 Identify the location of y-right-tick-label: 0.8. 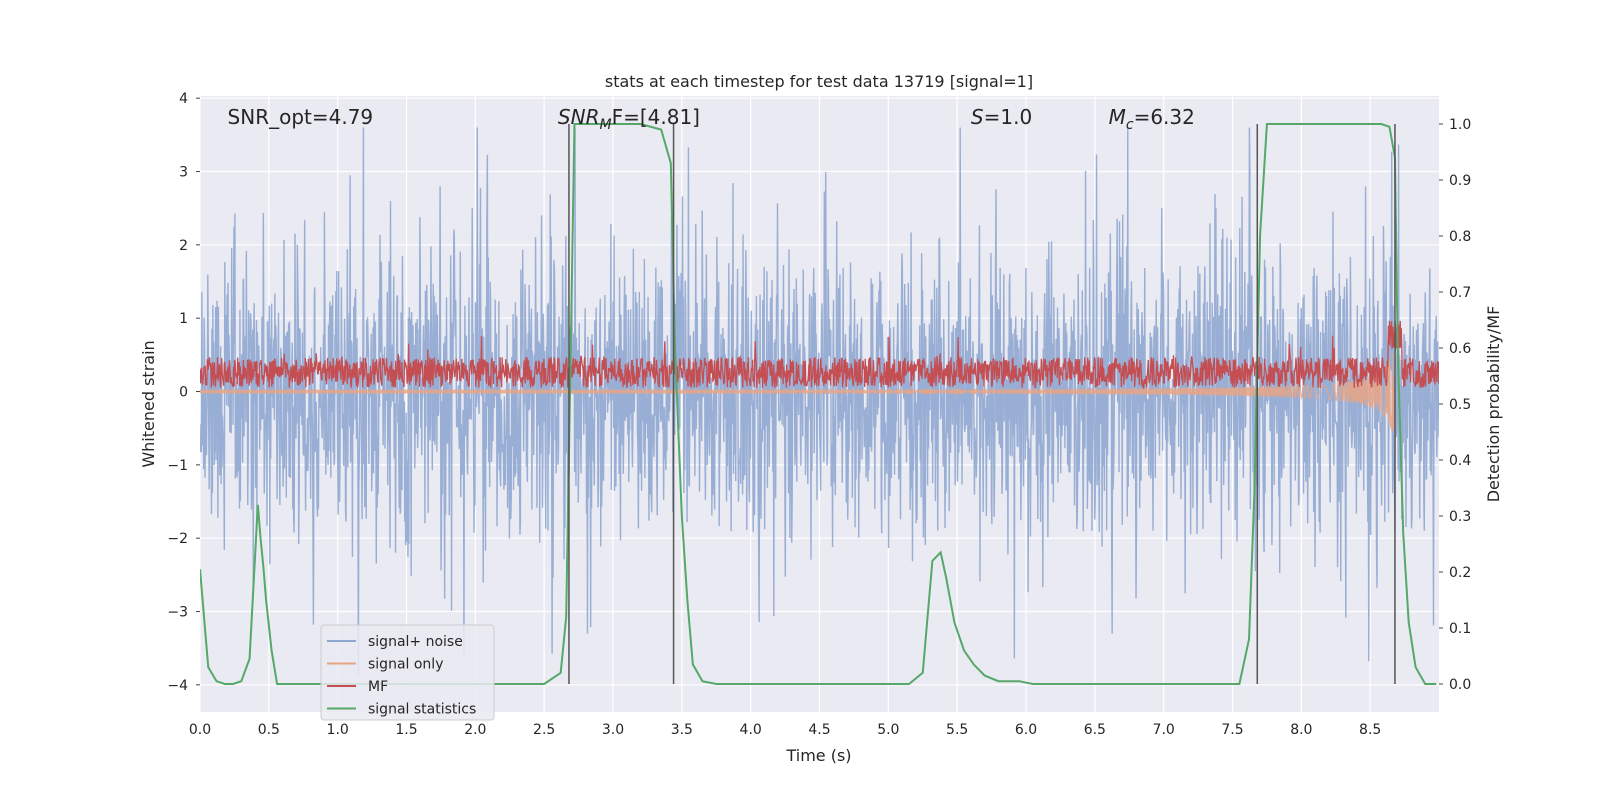
(1460, 237).